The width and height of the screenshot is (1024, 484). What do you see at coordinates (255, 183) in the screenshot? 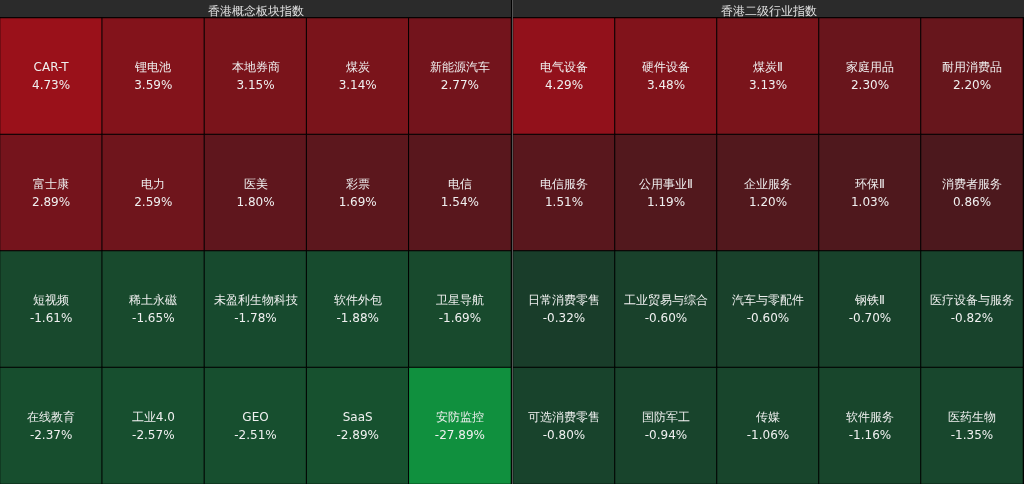
I see `category-label: 医美` at bounding box center [255, 183].